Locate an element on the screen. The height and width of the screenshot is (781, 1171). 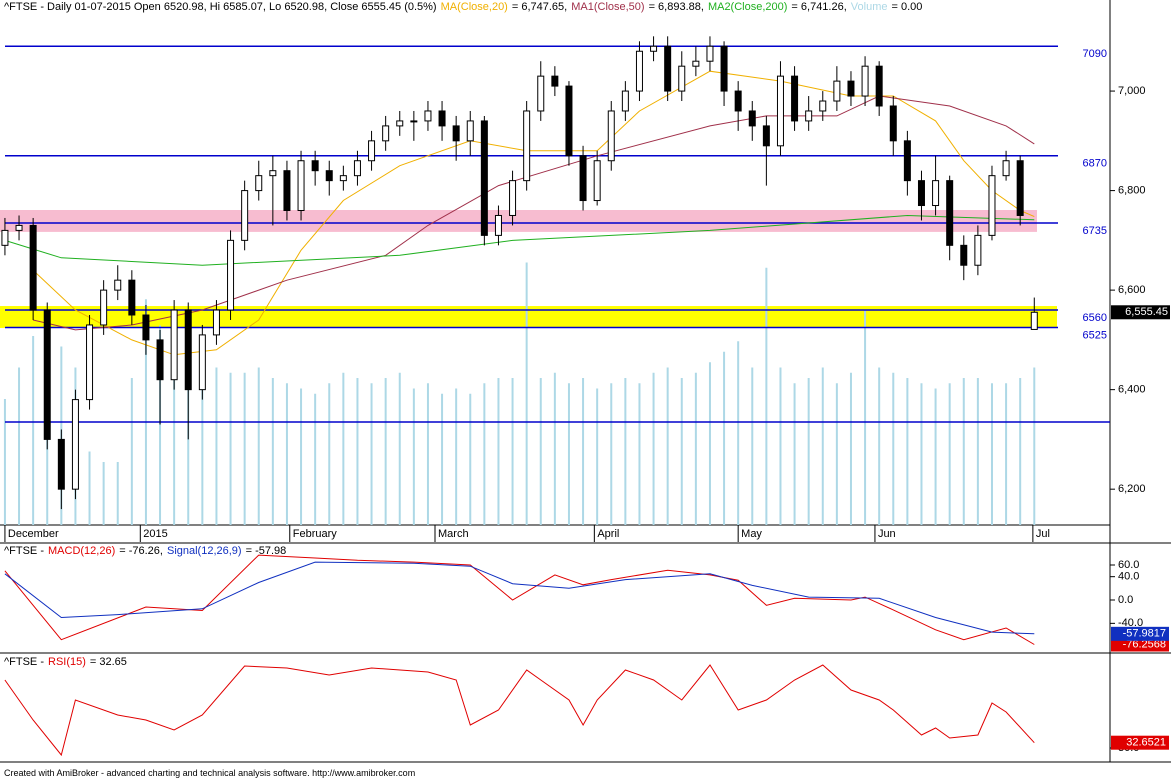
last-value-label: -76.2568 is located at coordinates (1144, 644).